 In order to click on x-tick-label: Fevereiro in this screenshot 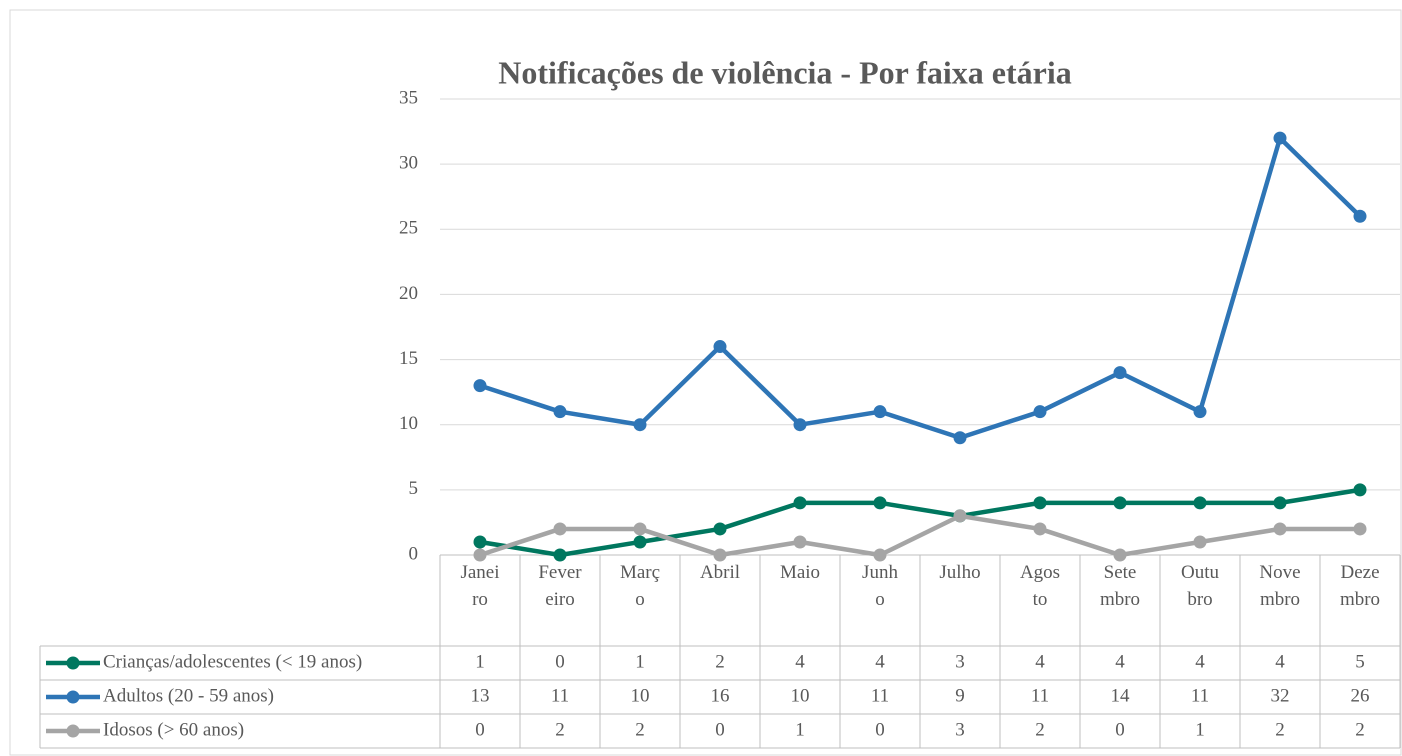, I will do `click(560, 586)`.